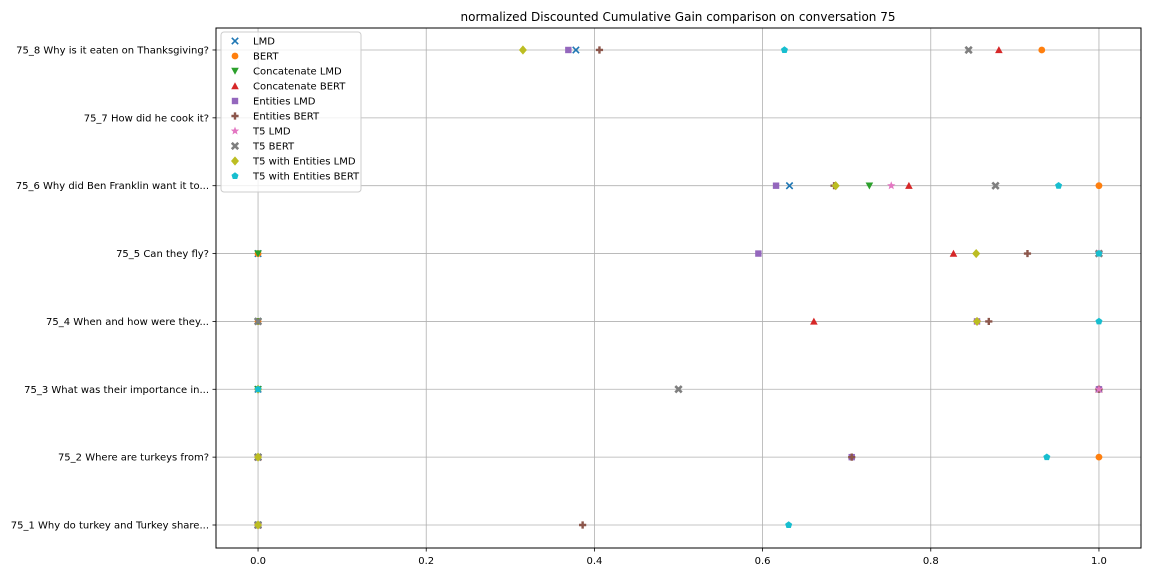  Describe the element at coordinates (273, 147) in the screenshot. I see `legend-label: T5 BERT` at that location.